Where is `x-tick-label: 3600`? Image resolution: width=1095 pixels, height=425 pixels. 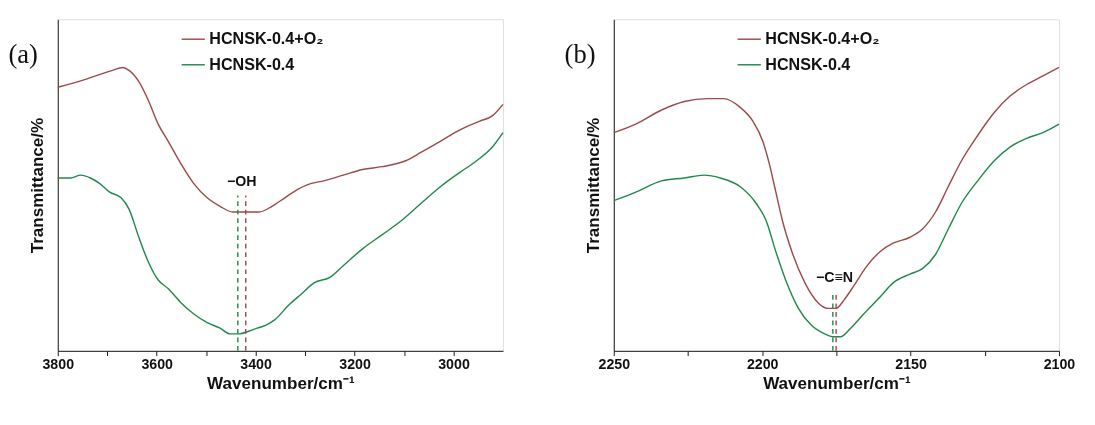
x-tick-label: 3600 is located at coordinates (157, 364).